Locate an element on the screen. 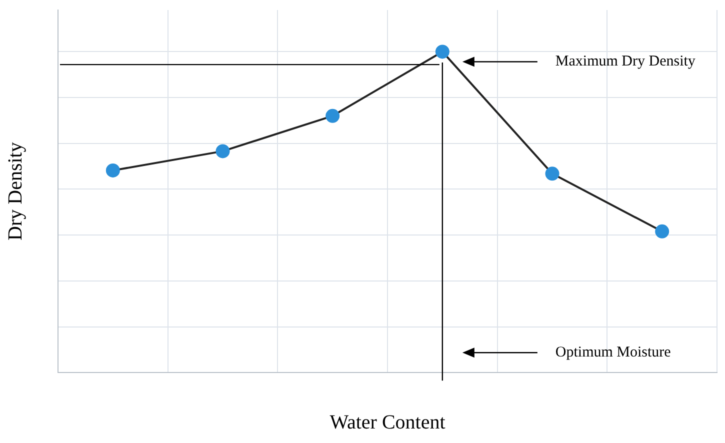 The width and height of the screenshot is (725, 443). y-axis-title: Dry Density is located at coordinates (15, 191).